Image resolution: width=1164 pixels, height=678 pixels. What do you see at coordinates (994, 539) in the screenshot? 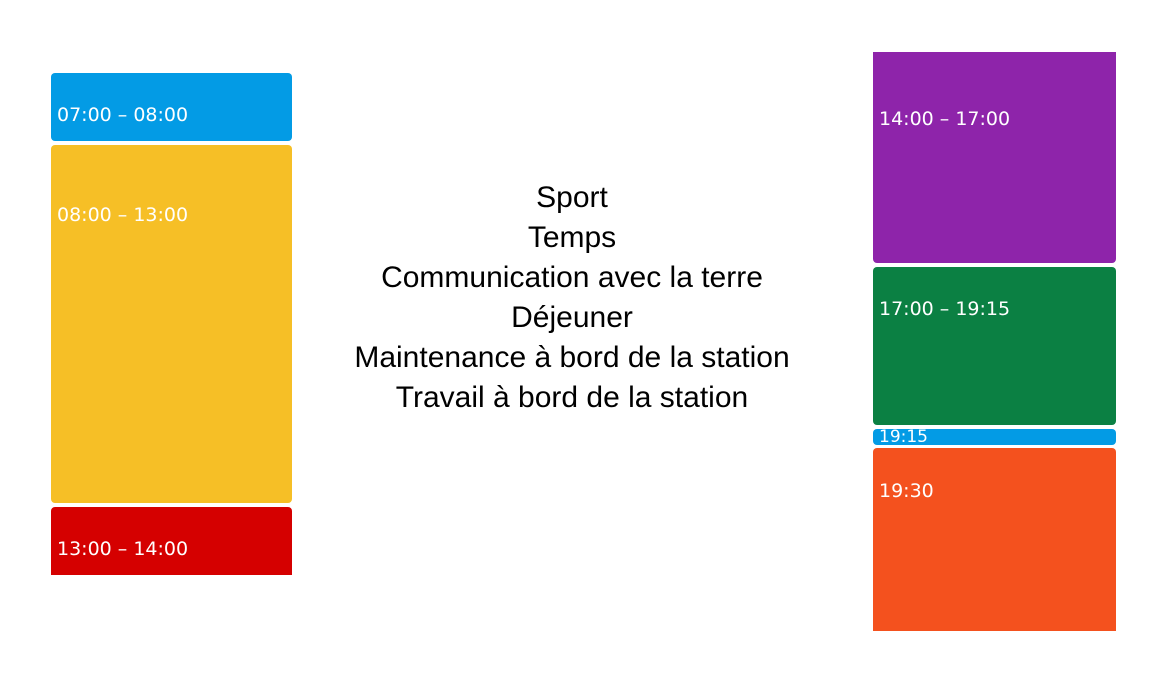
I see `event-block-1930: 19:30` at bounding box center [994, 539].